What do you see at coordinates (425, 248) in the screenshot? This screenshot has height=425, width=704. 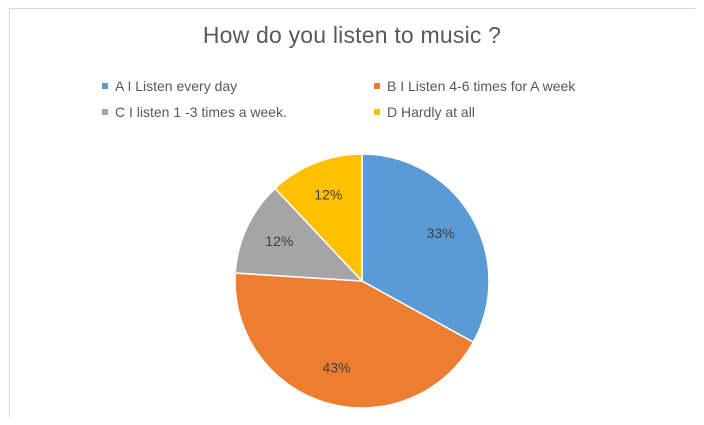 I see `pie-slice-a` at bounding box center [425, 248].